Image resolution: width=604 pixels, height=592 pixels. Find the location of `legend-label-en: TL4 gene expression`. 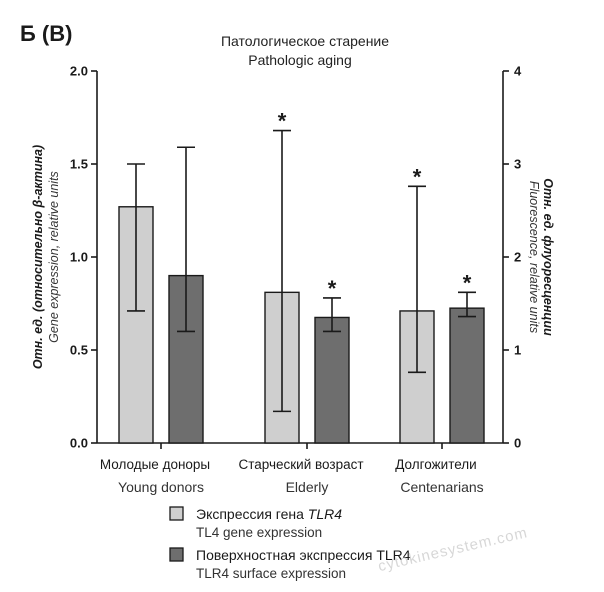

legend-label-en: TL4 gene expression is located at coordinates (259, 532).